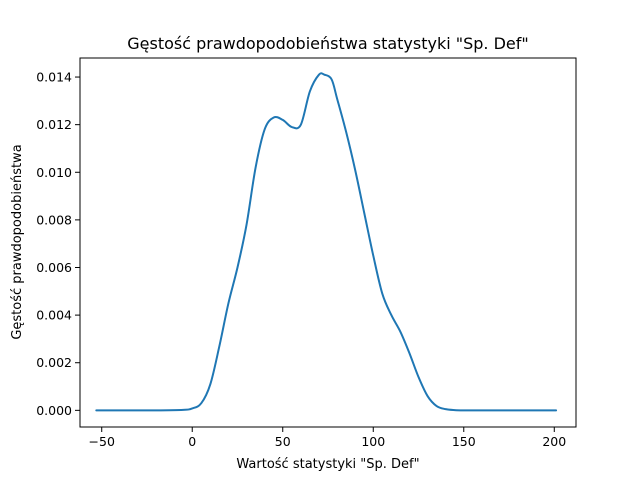  What do you see at coordinates (464, 441) in the screenshot?
I see `x-tick-label: 150` at bounding box center [464, 441].